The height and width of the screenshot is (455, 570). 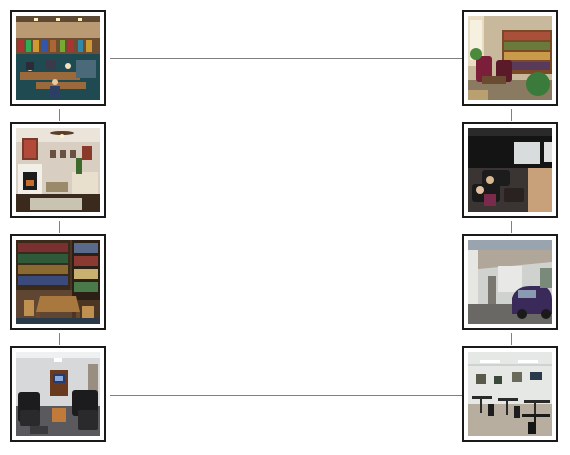 What do you see at coordinates (286, 58) in the screenshot?
I see `top-connector-line` at bounding box center [286, 58].